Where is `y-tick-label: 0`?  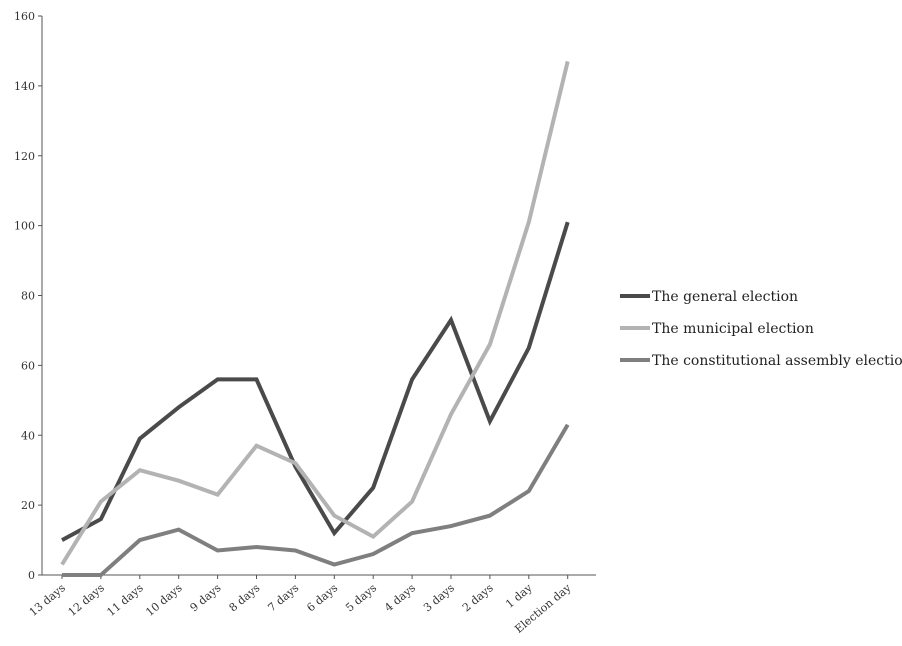 y-tick-label: 0 is located at coordinates (31, 575).